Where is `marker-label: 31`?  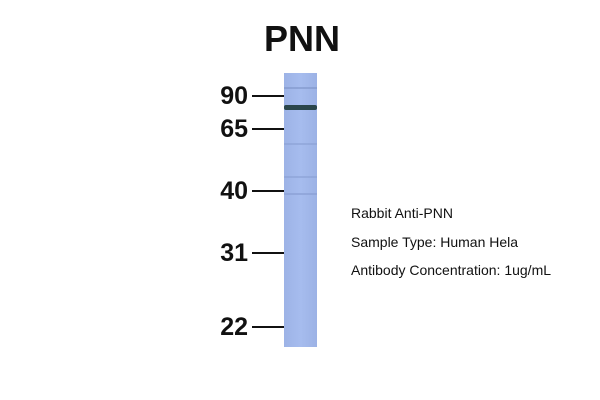 marker-label: 31 is located at coordinates (234, 253).